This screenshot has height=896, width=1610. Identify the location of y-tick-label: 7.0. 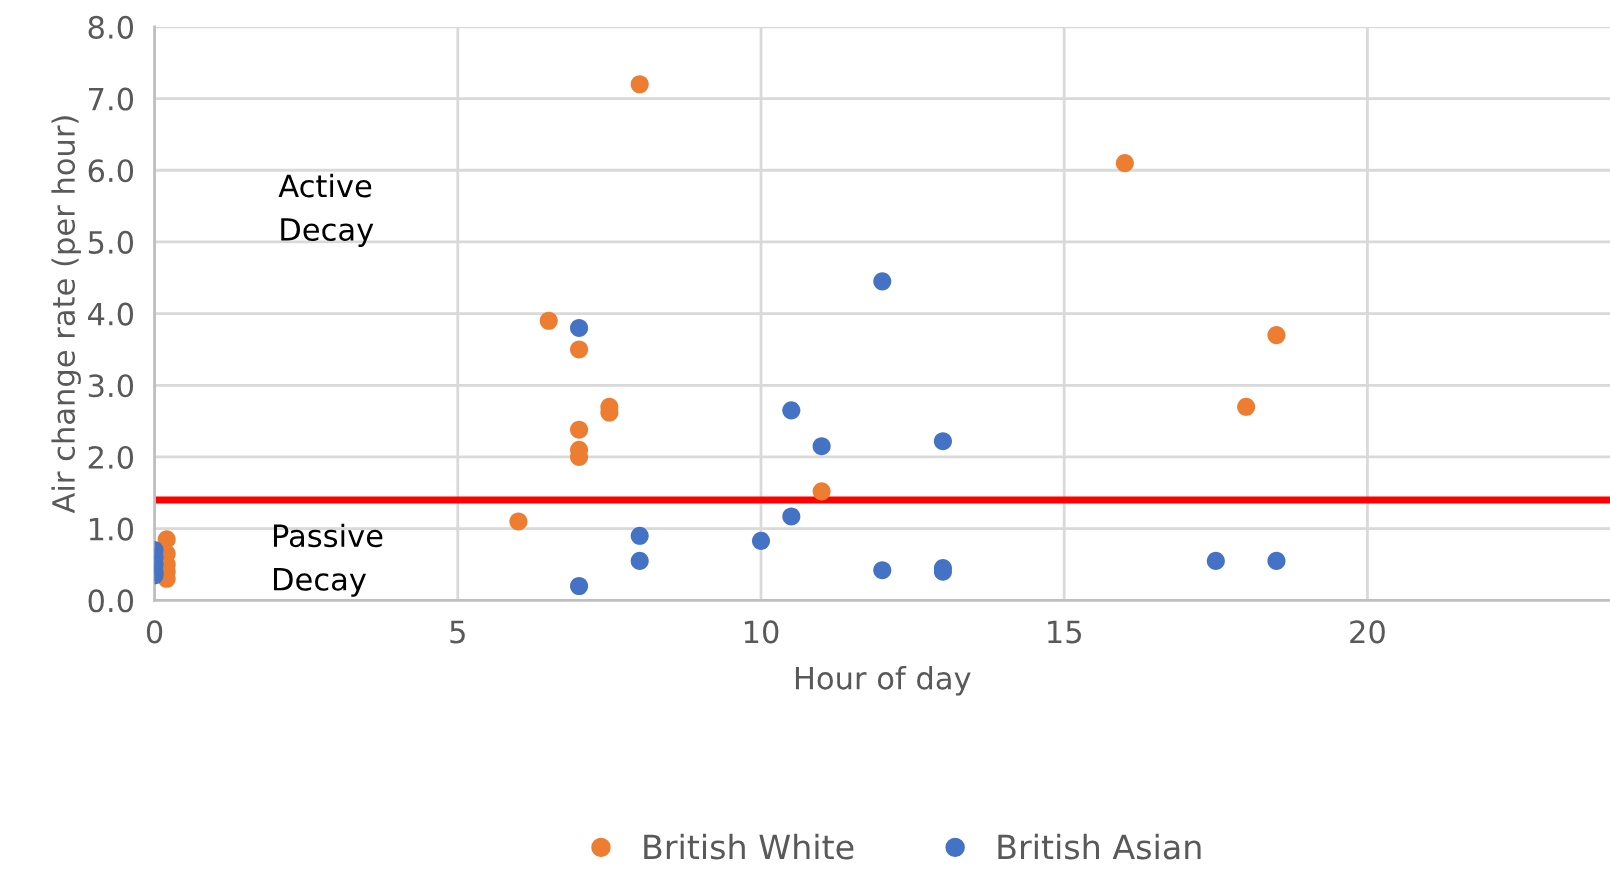
(111, 99).